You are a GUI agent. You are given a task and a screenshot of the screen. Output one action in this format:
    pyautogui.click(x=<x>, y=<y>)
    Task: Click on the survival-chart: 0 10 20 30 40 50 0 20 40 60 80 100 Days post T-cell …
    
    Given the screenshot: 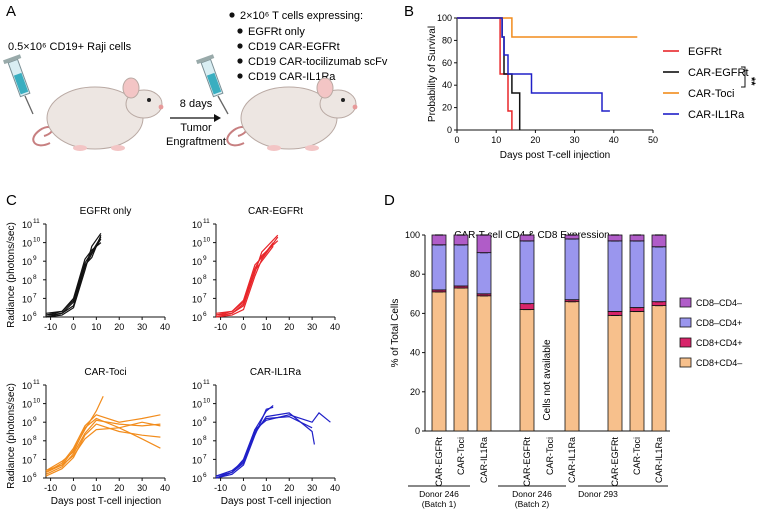 What is the action you would take?
    pyautogui.click(x=592, y=87)
    